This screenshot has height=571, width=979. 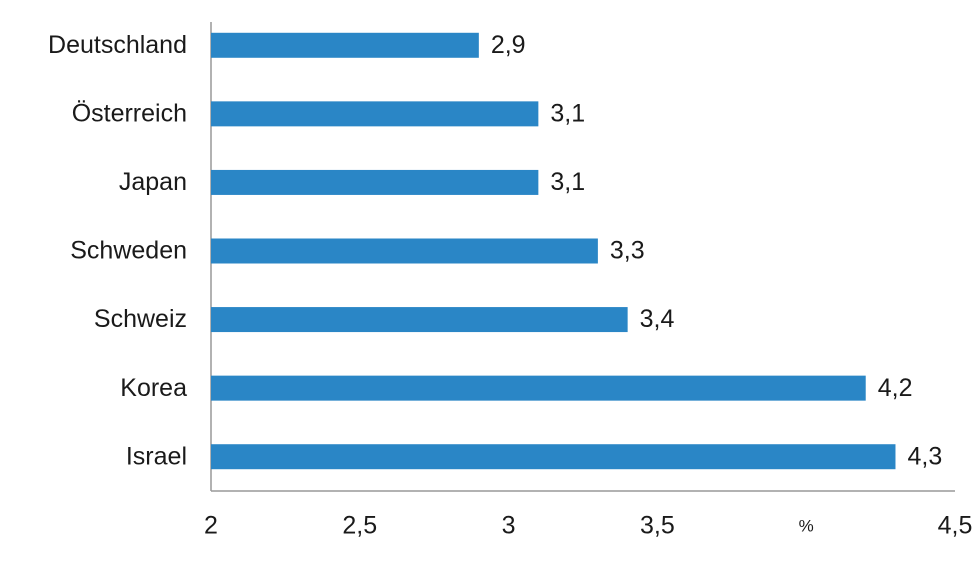 I want to click on y-tick-label: Korea, so click(x=153, y=388).